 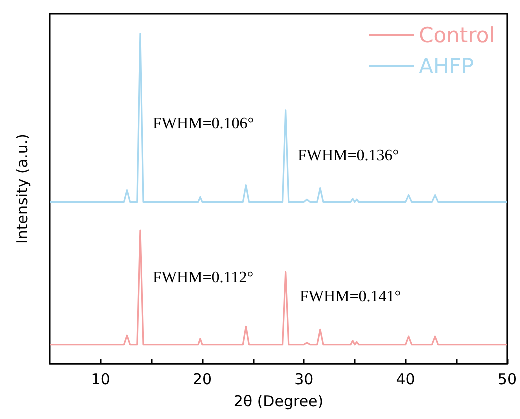 I want to click on x-tick-label: 40, so click(x=406, y=379).